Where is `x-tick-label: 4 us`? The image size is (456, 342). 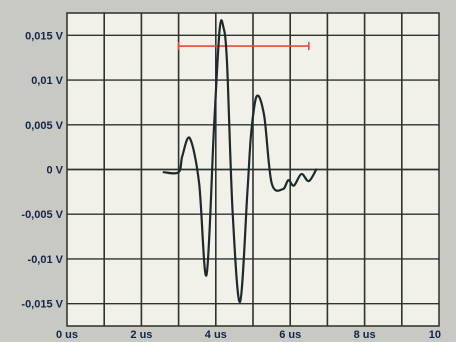
x-tick-label: 4 us is located at coordinates (216, 335).